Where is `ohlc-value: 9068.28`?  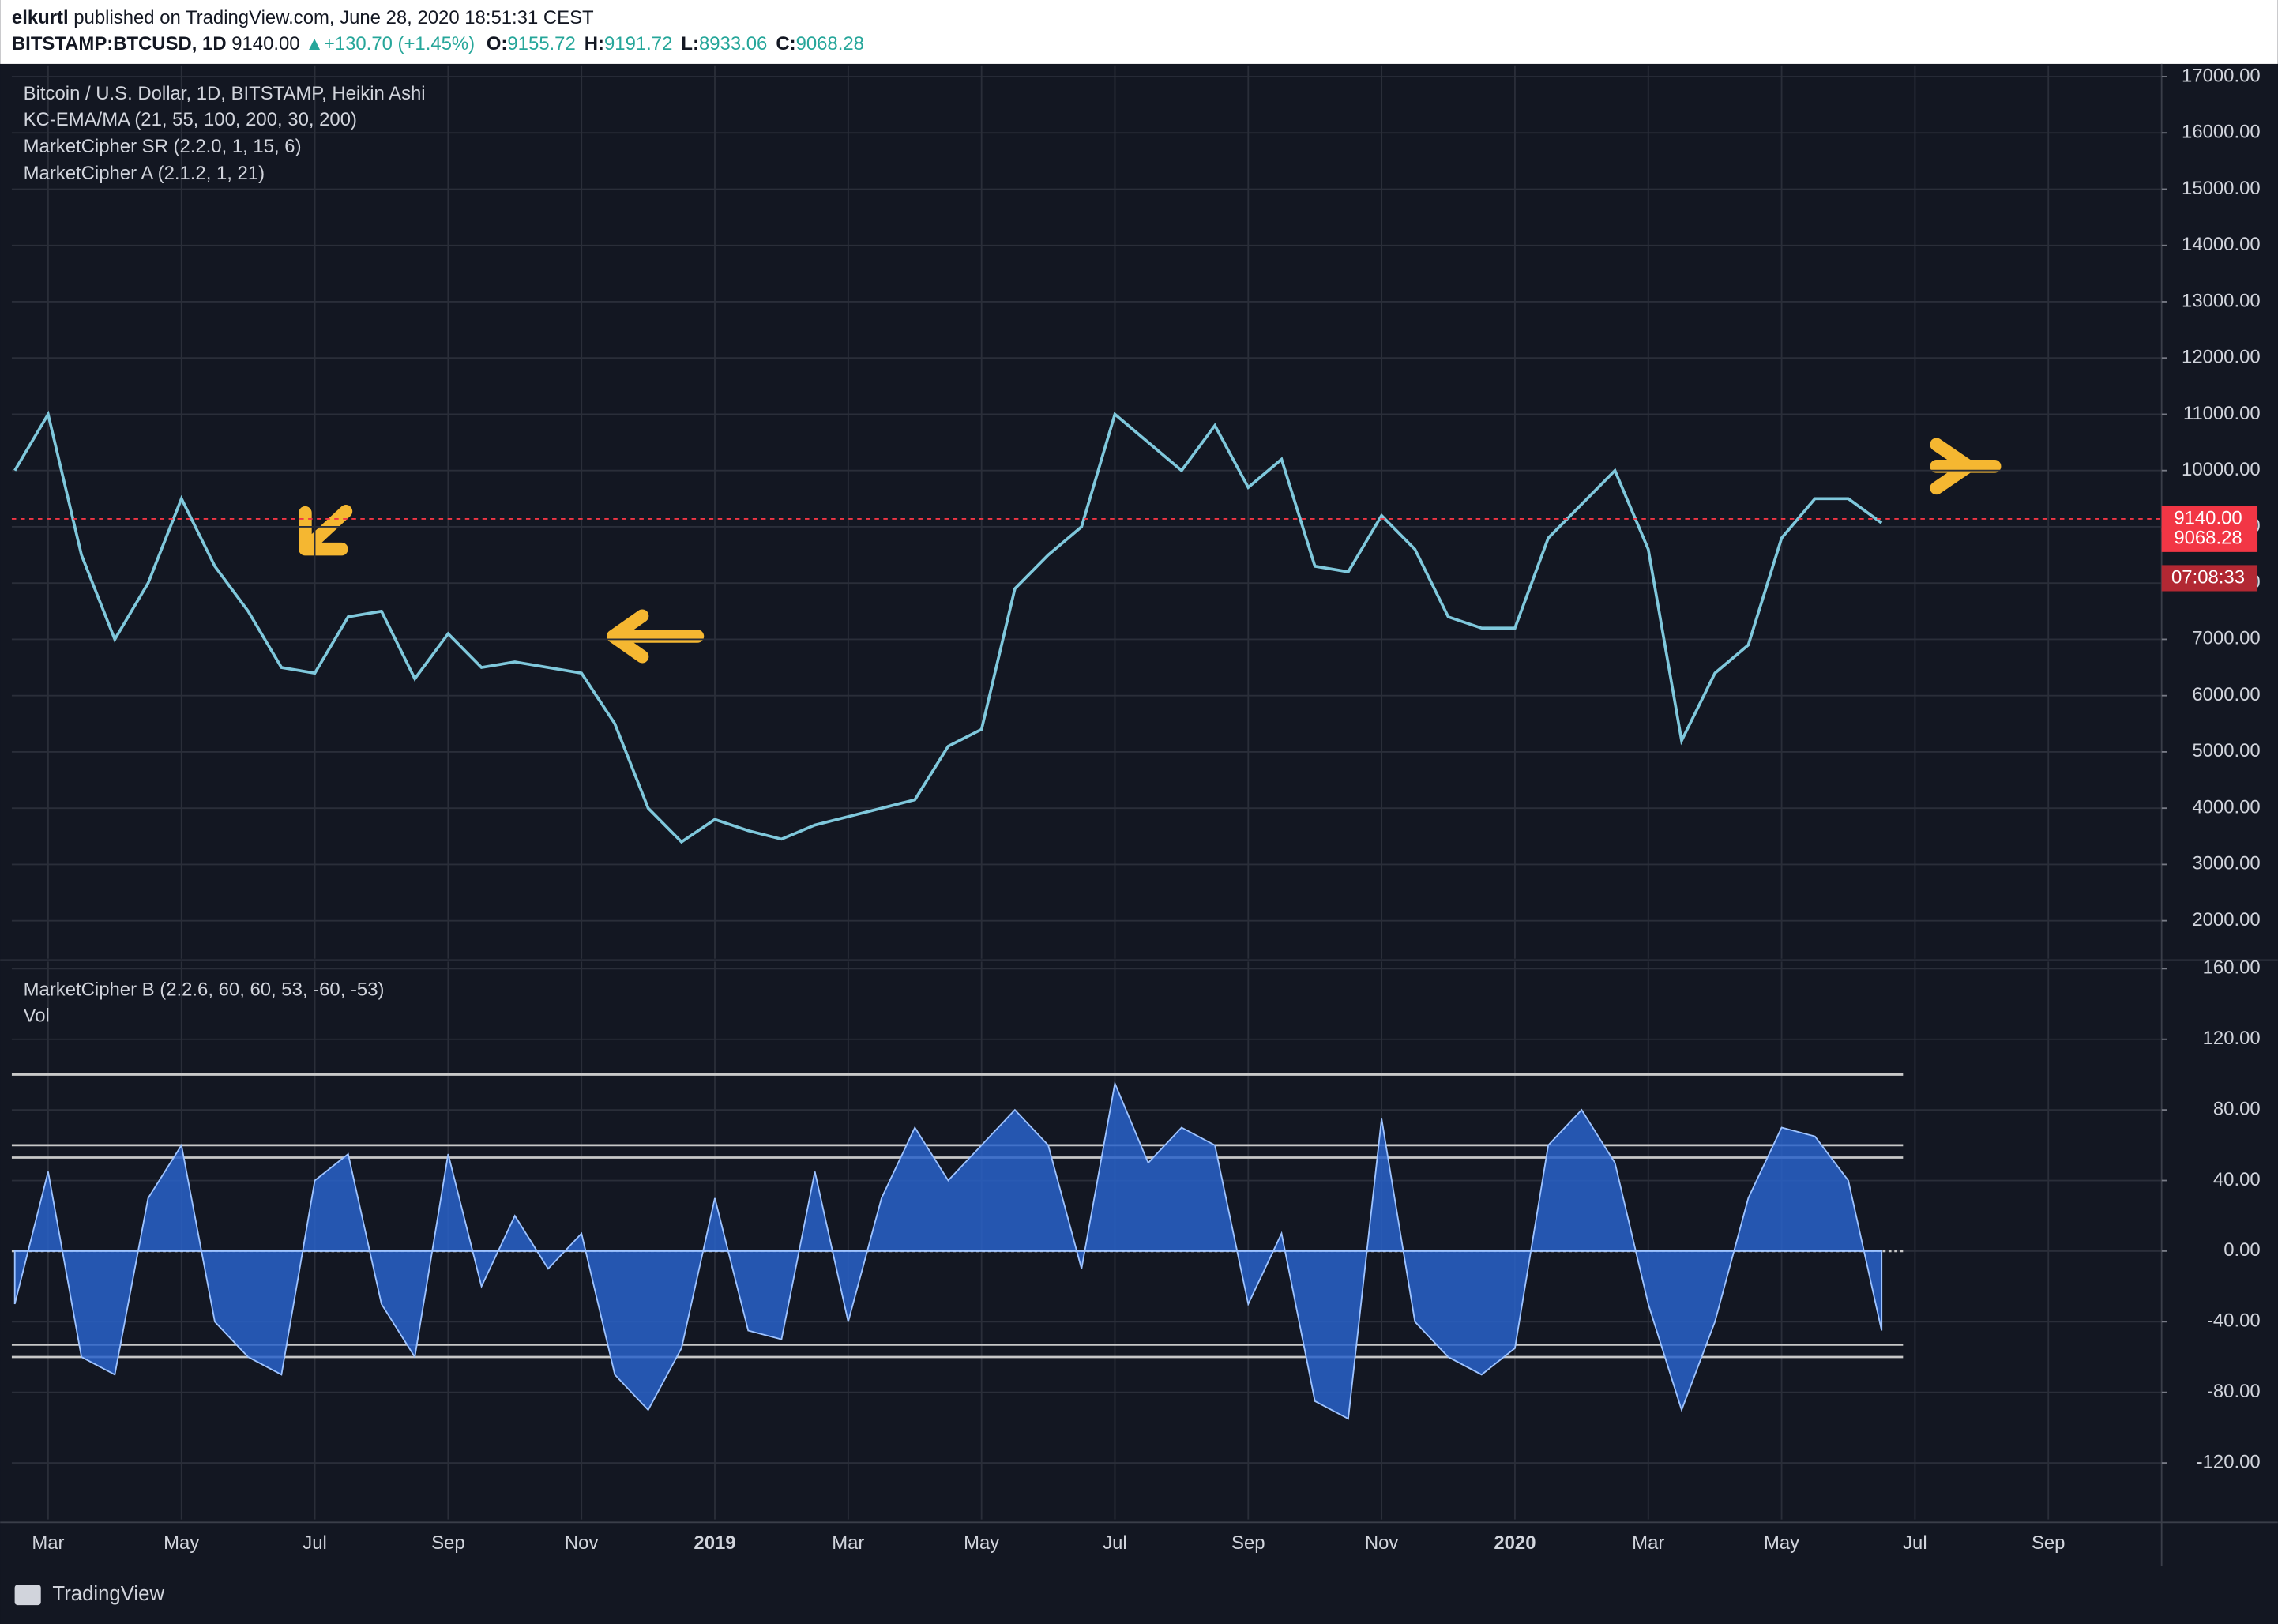
ohlc-value: 9068.28 is located at coordinates (830, 44).